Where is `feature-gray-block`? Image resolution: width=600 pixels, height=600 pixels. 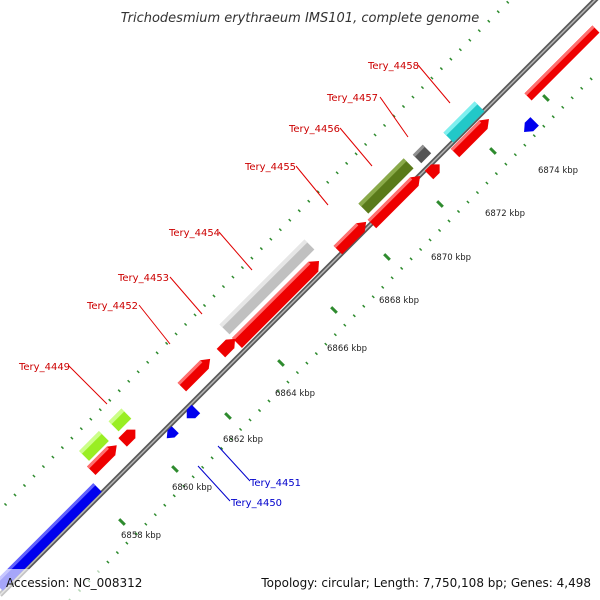
feature-gray-block is located at coordinates (422, 154).